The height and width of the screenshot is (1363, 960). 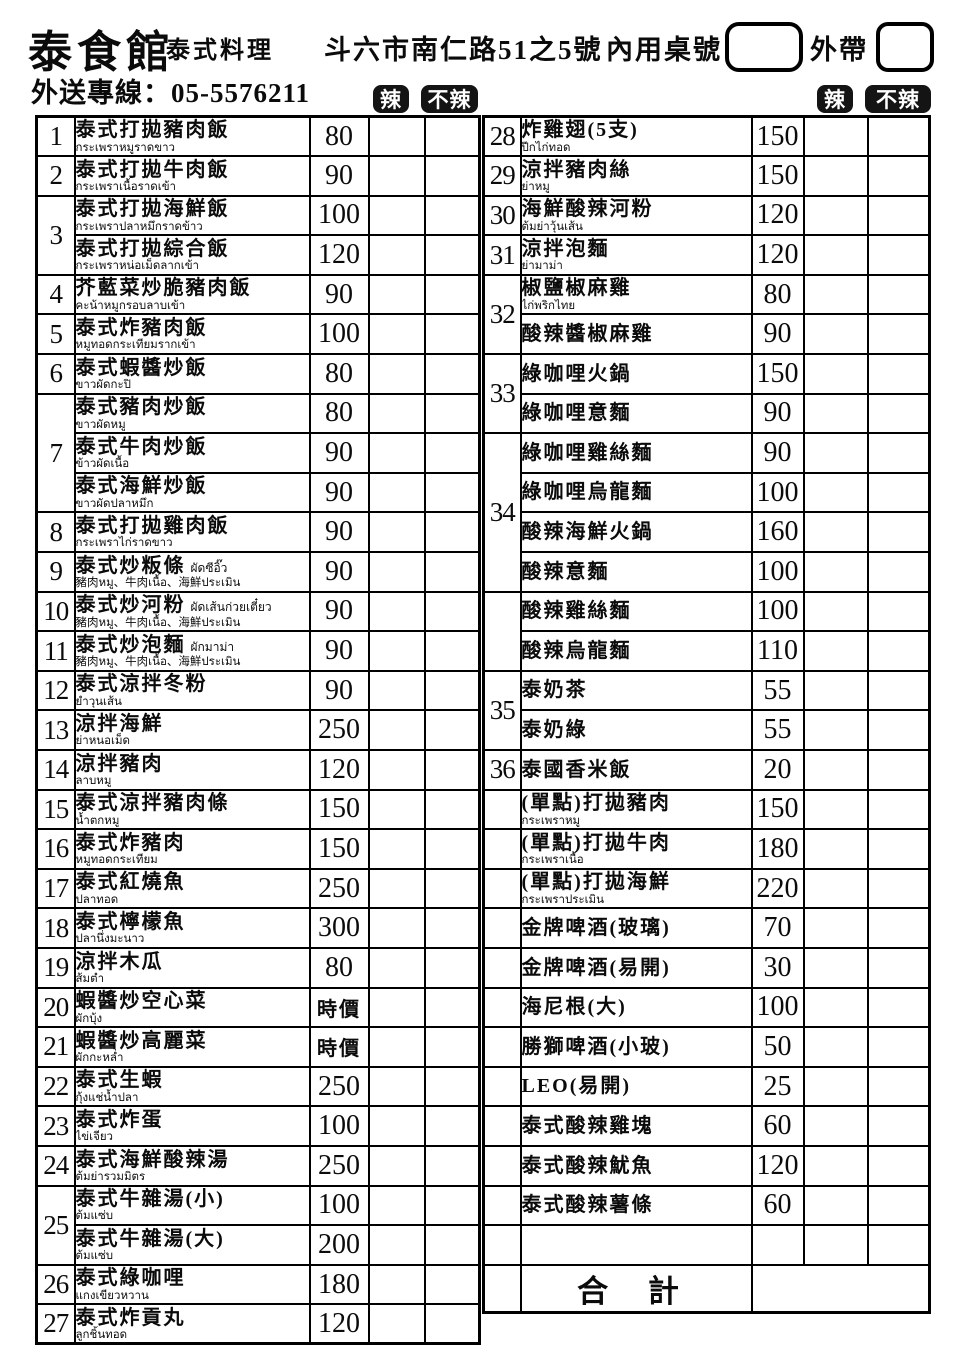 What do you see at coordinates (840, 1288) in the screenshot?
I see `total-amount-cell` at bounding box center [840, 1288].